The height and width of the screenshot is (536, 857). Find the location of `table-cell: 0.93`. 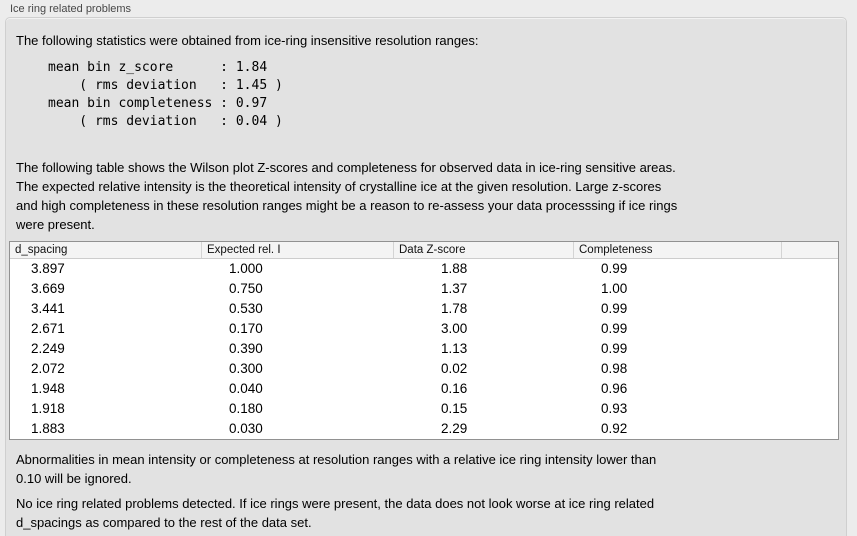

table-cell: 0.93 is located at coordinates (614, 408).